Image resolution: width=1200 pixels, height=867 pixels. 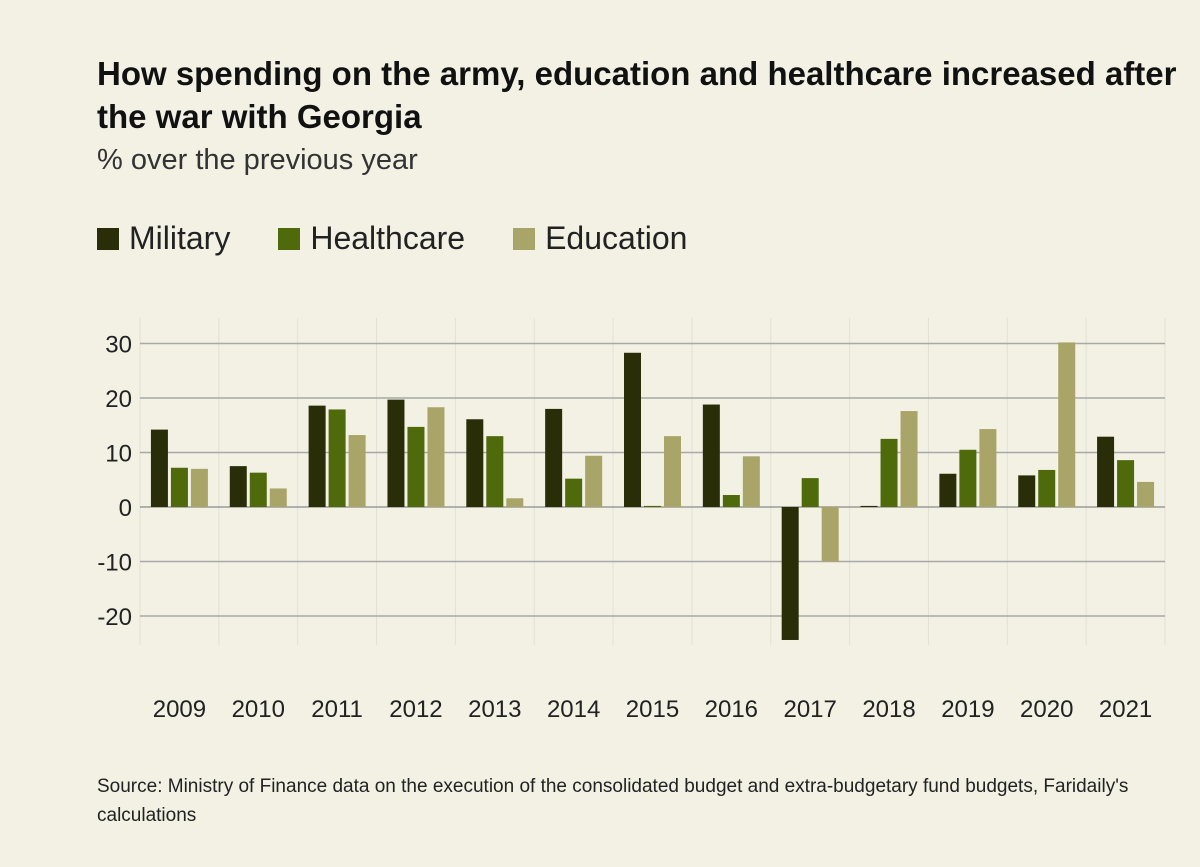 I want to click on bar-healthcare-2016, so click(x=731, y=501).